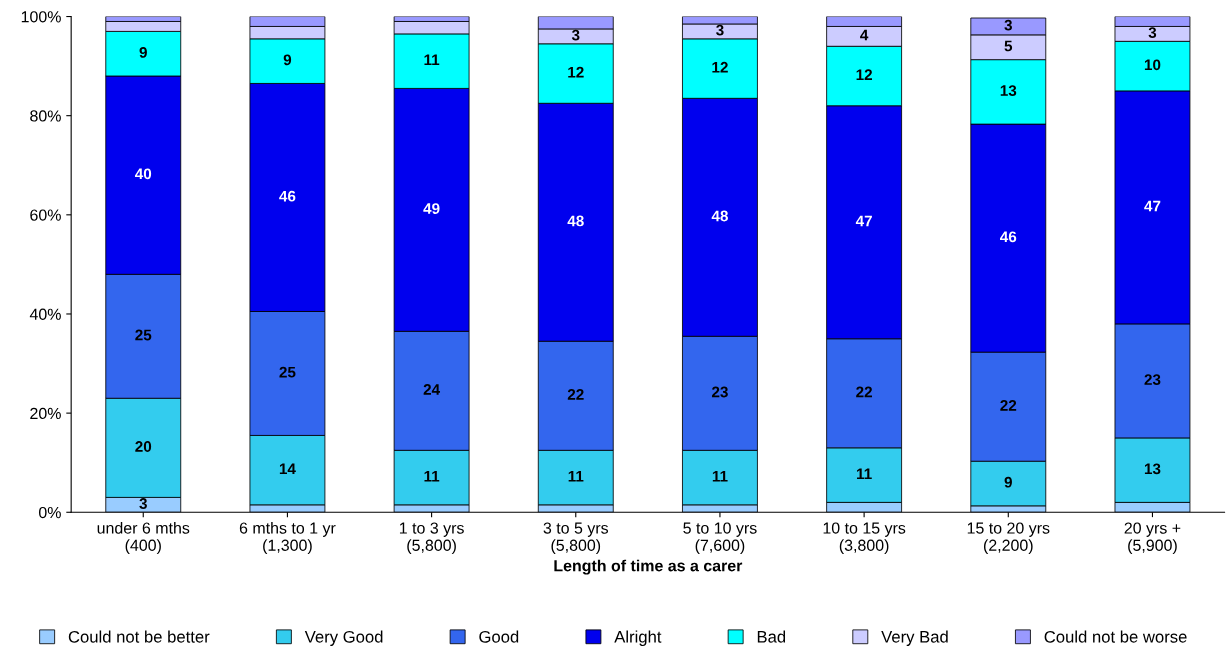  I want to click on y-tick-label: 20%, so click(45, 413).